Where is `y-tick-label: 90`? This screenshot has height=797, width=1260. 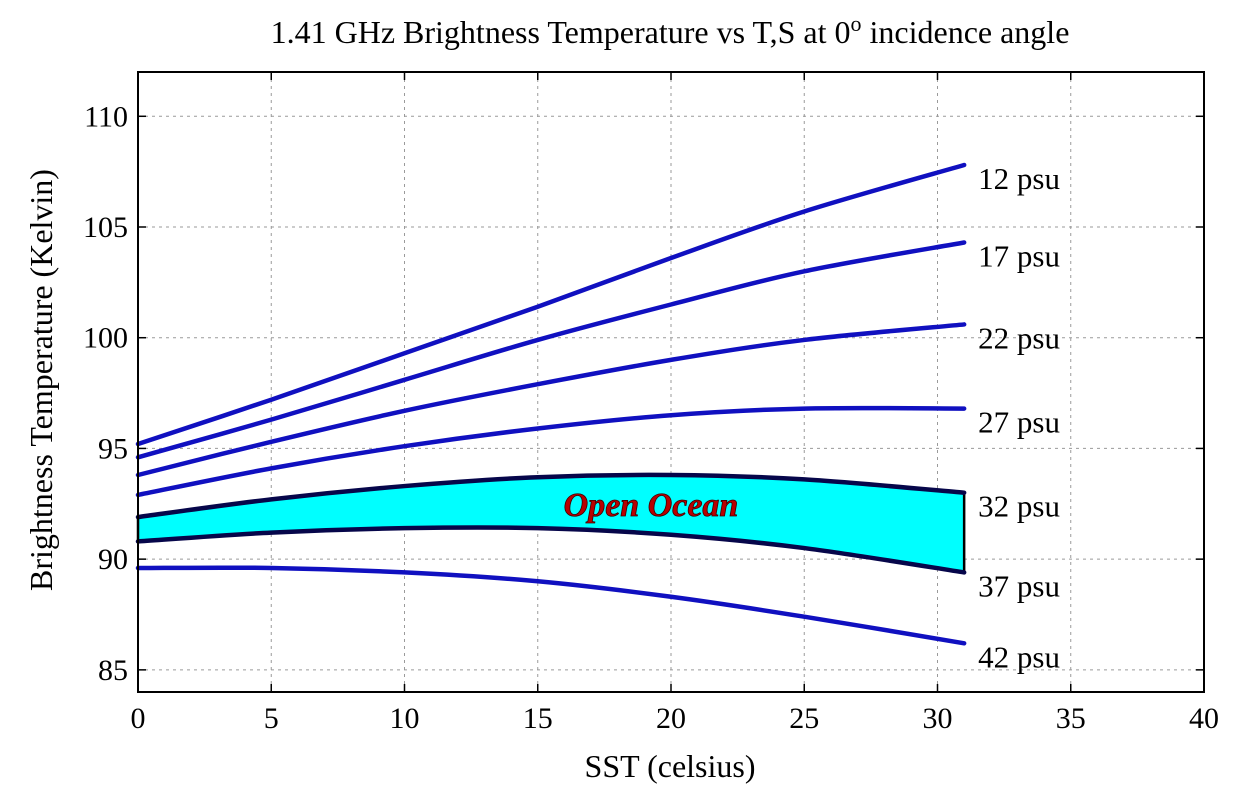
y-tick-label: 90 is located at coordinates (113, 559).